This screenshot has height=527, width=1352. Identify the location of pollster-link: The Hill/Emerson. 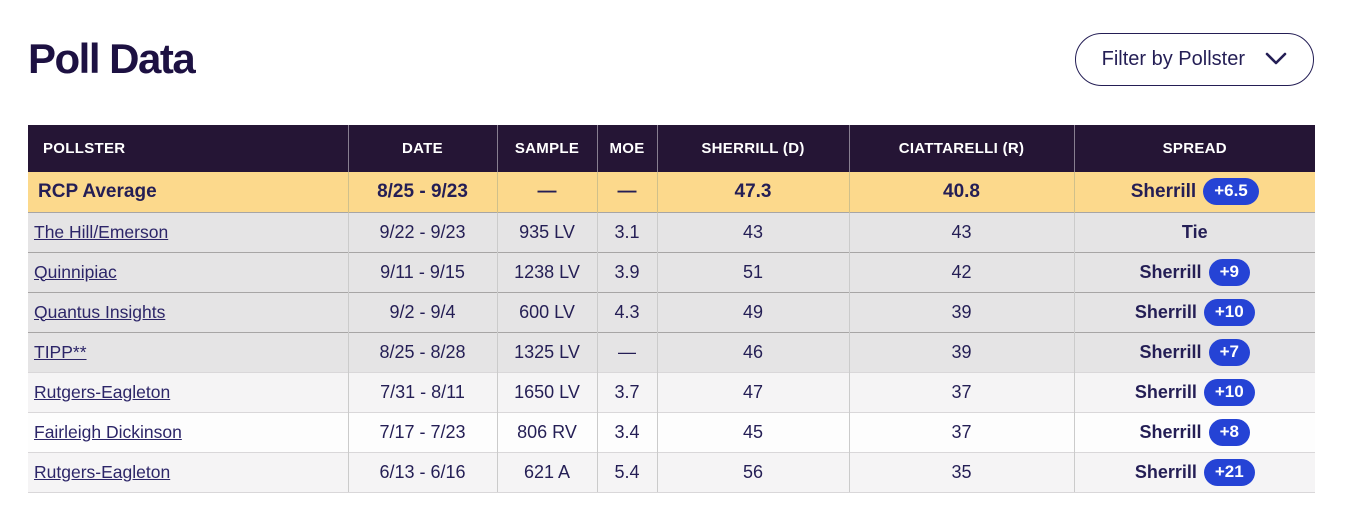
(101, 231).